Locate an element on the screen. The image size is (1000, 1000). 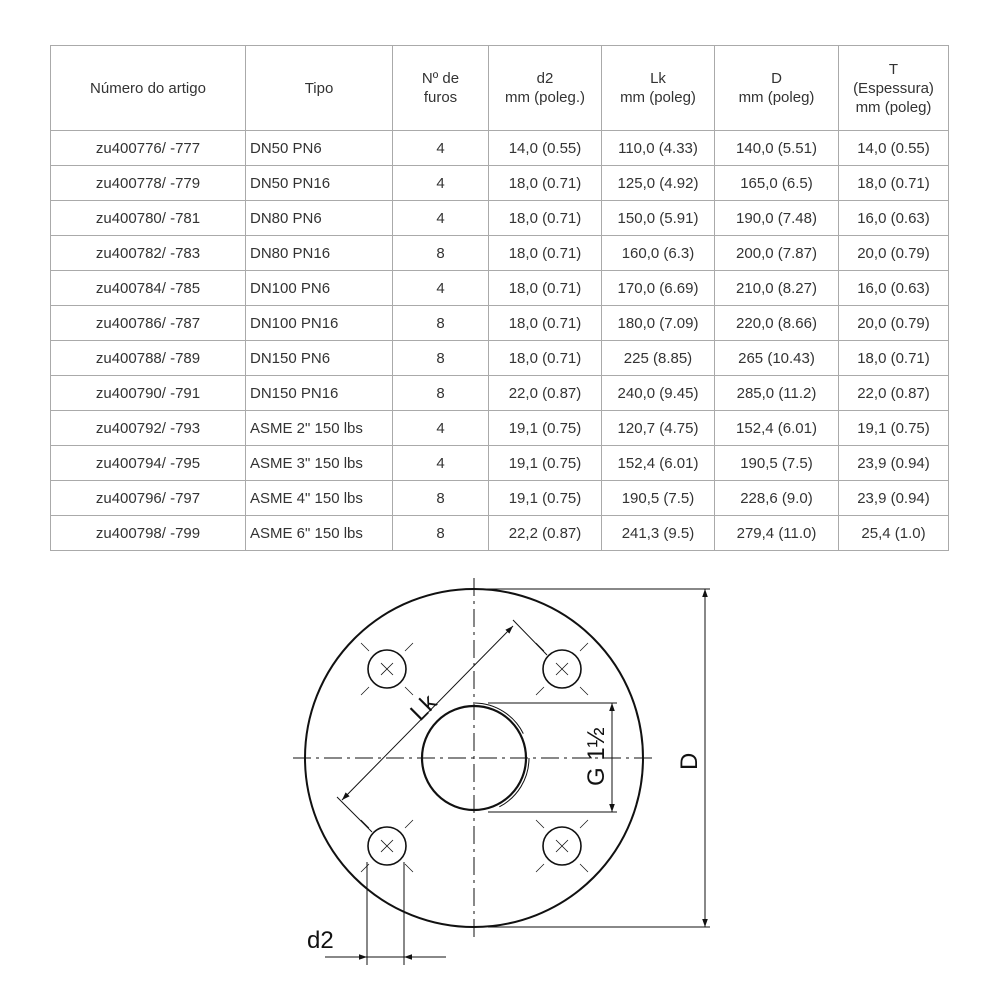
header-line: Lk is located at coordinates (658, 78).